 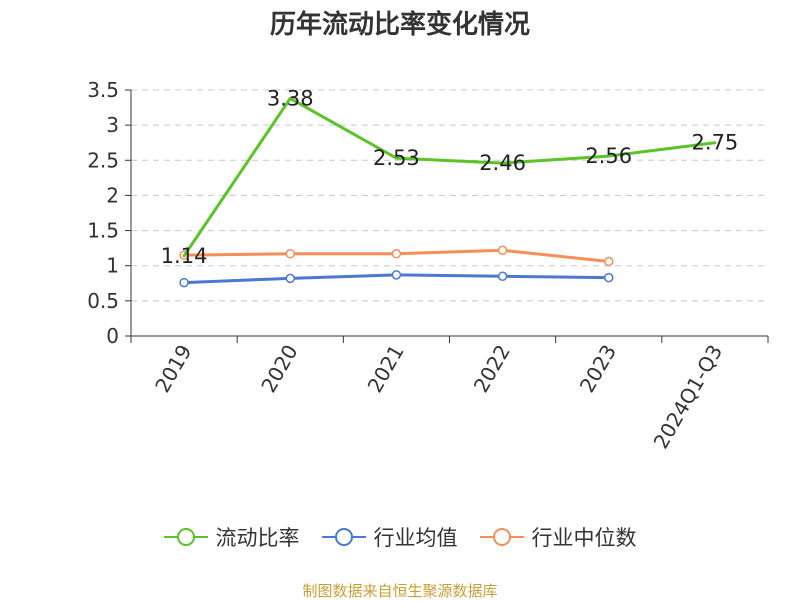 I want to click on legend-item-industry-mean: 行业均值, so click(x=389, y=537).